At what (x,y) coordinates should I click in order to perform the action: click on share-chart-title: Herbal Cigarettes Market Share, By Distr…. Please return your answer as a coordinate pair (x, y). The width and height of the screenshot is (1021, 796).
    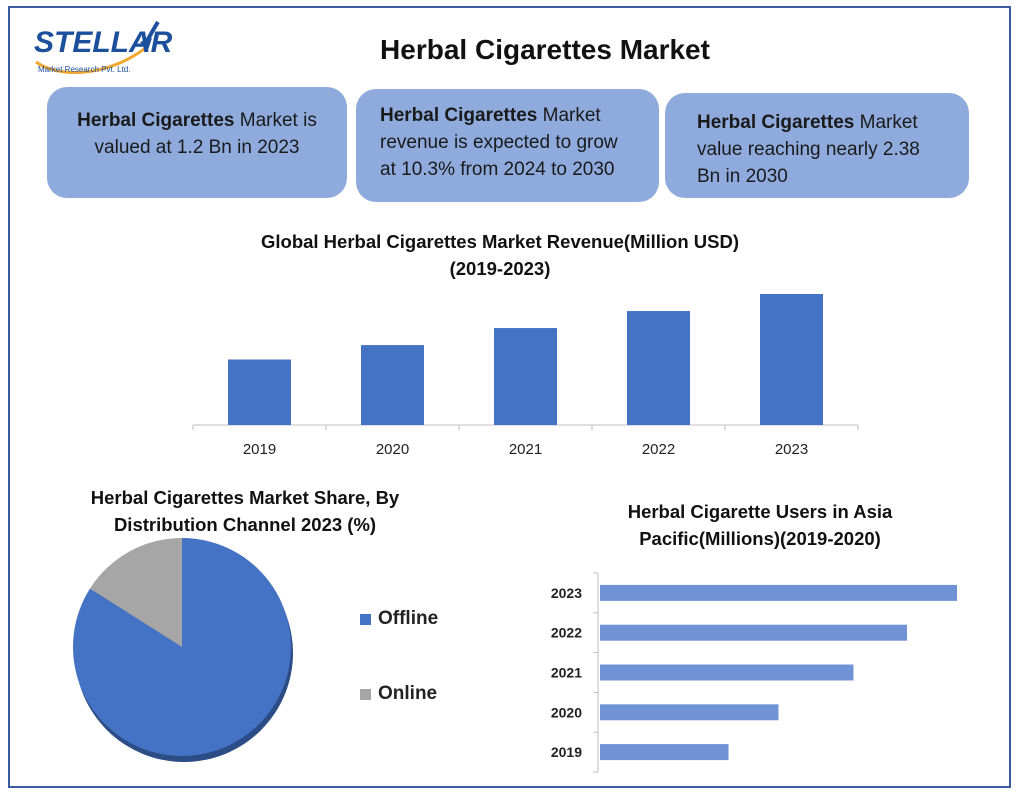
    Looking at the image, I should click on (245, 511).